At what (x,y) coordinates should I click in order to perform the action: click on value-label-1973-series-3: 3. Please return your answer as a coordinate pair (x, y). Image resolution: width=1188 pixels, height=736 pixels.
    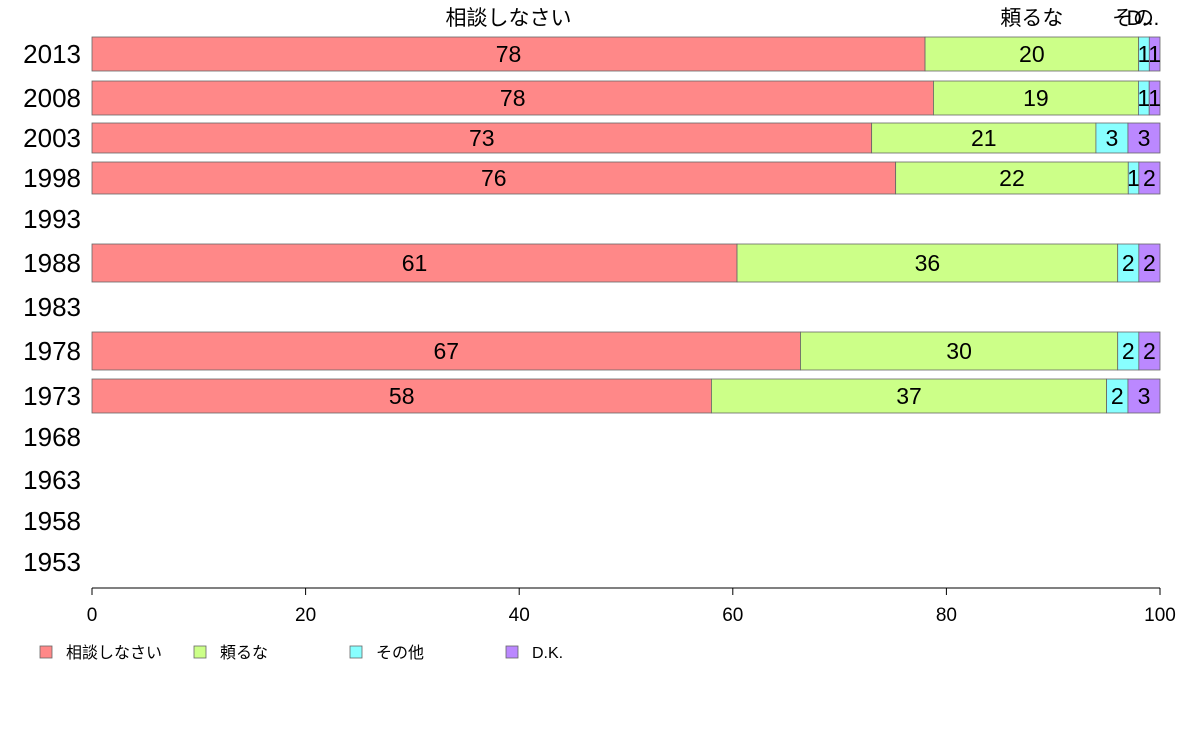
    Looking at the image, I should click on (1144, 396).